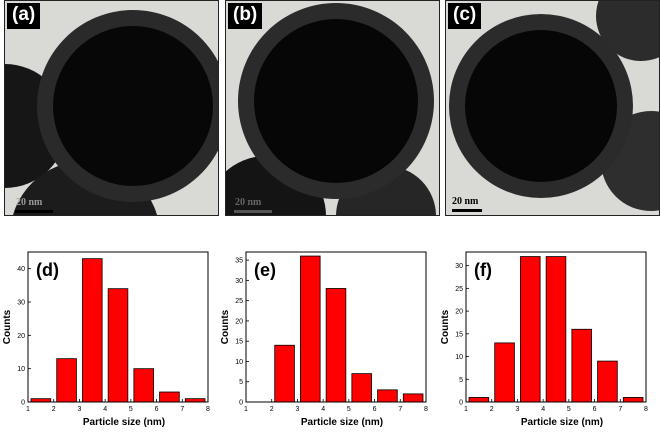  I want to click on tem-panel-label: (a), so click(24, 16).